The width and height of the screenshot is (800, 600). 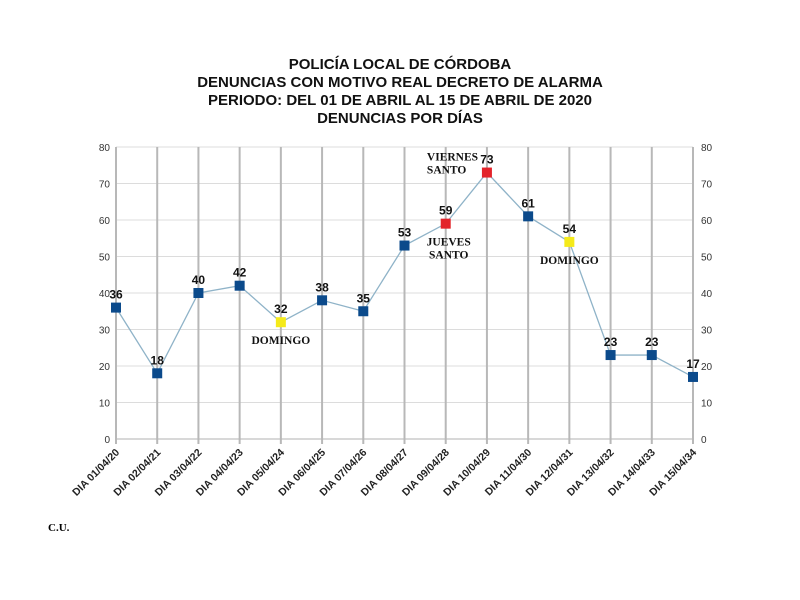 What do you see at coordinates (487, 160) in the screenshot?
I see `data-label: 73` at bounding box center [487, 160].